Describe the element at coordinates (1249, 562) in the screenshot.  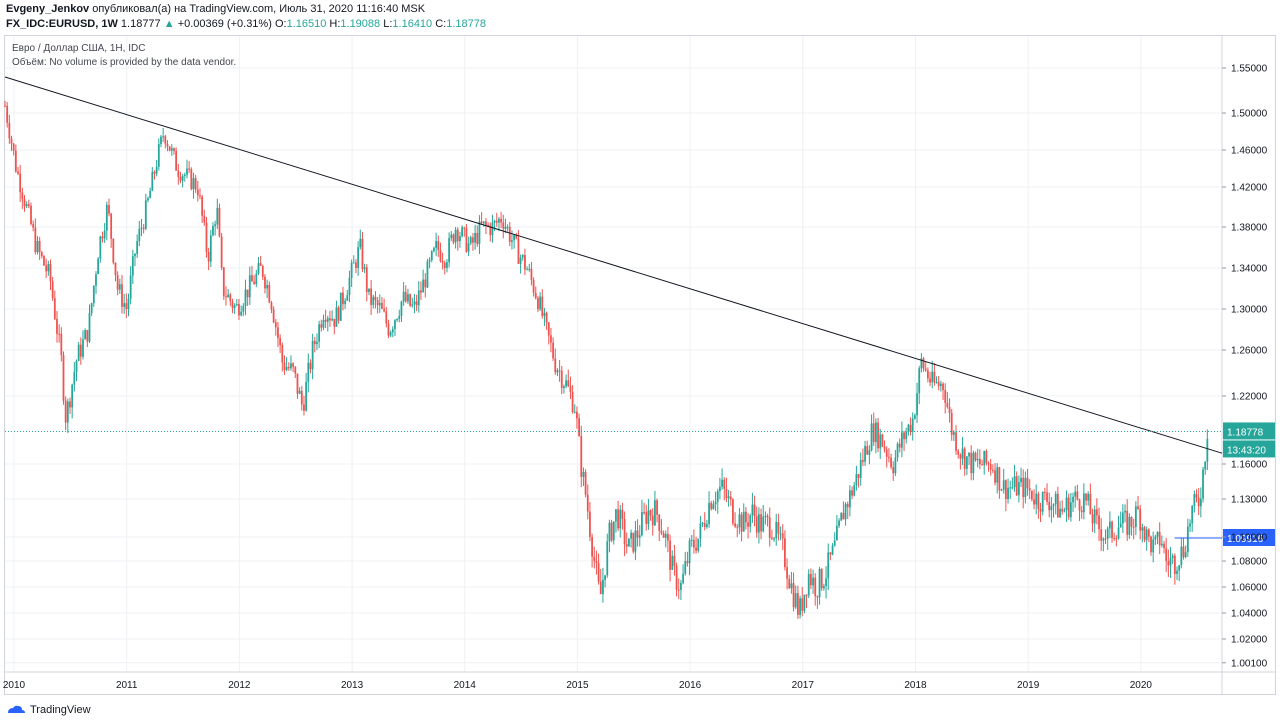
I see `y-tick-label: 1.08000` at that location.